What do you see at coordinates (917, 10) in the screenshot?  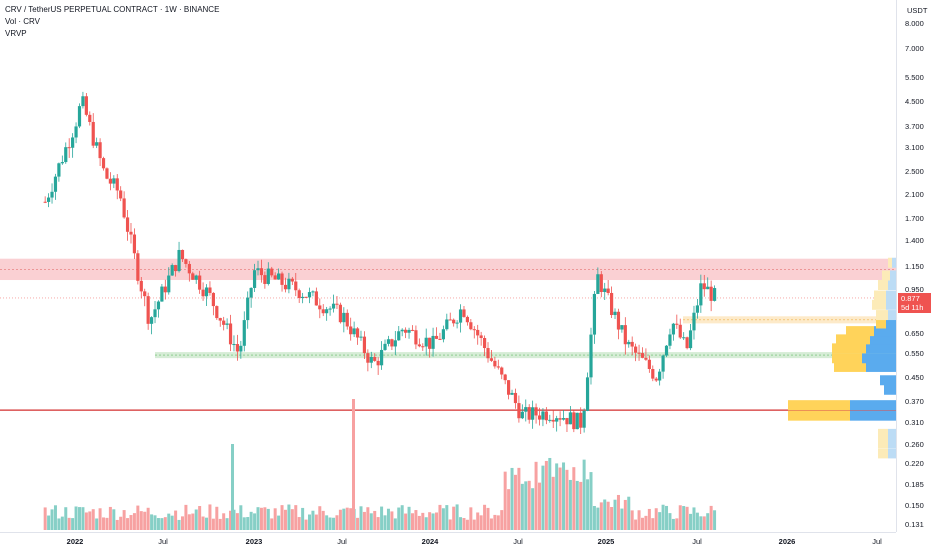 I see `currency-label: USDT` at bounding box center [917, 10].